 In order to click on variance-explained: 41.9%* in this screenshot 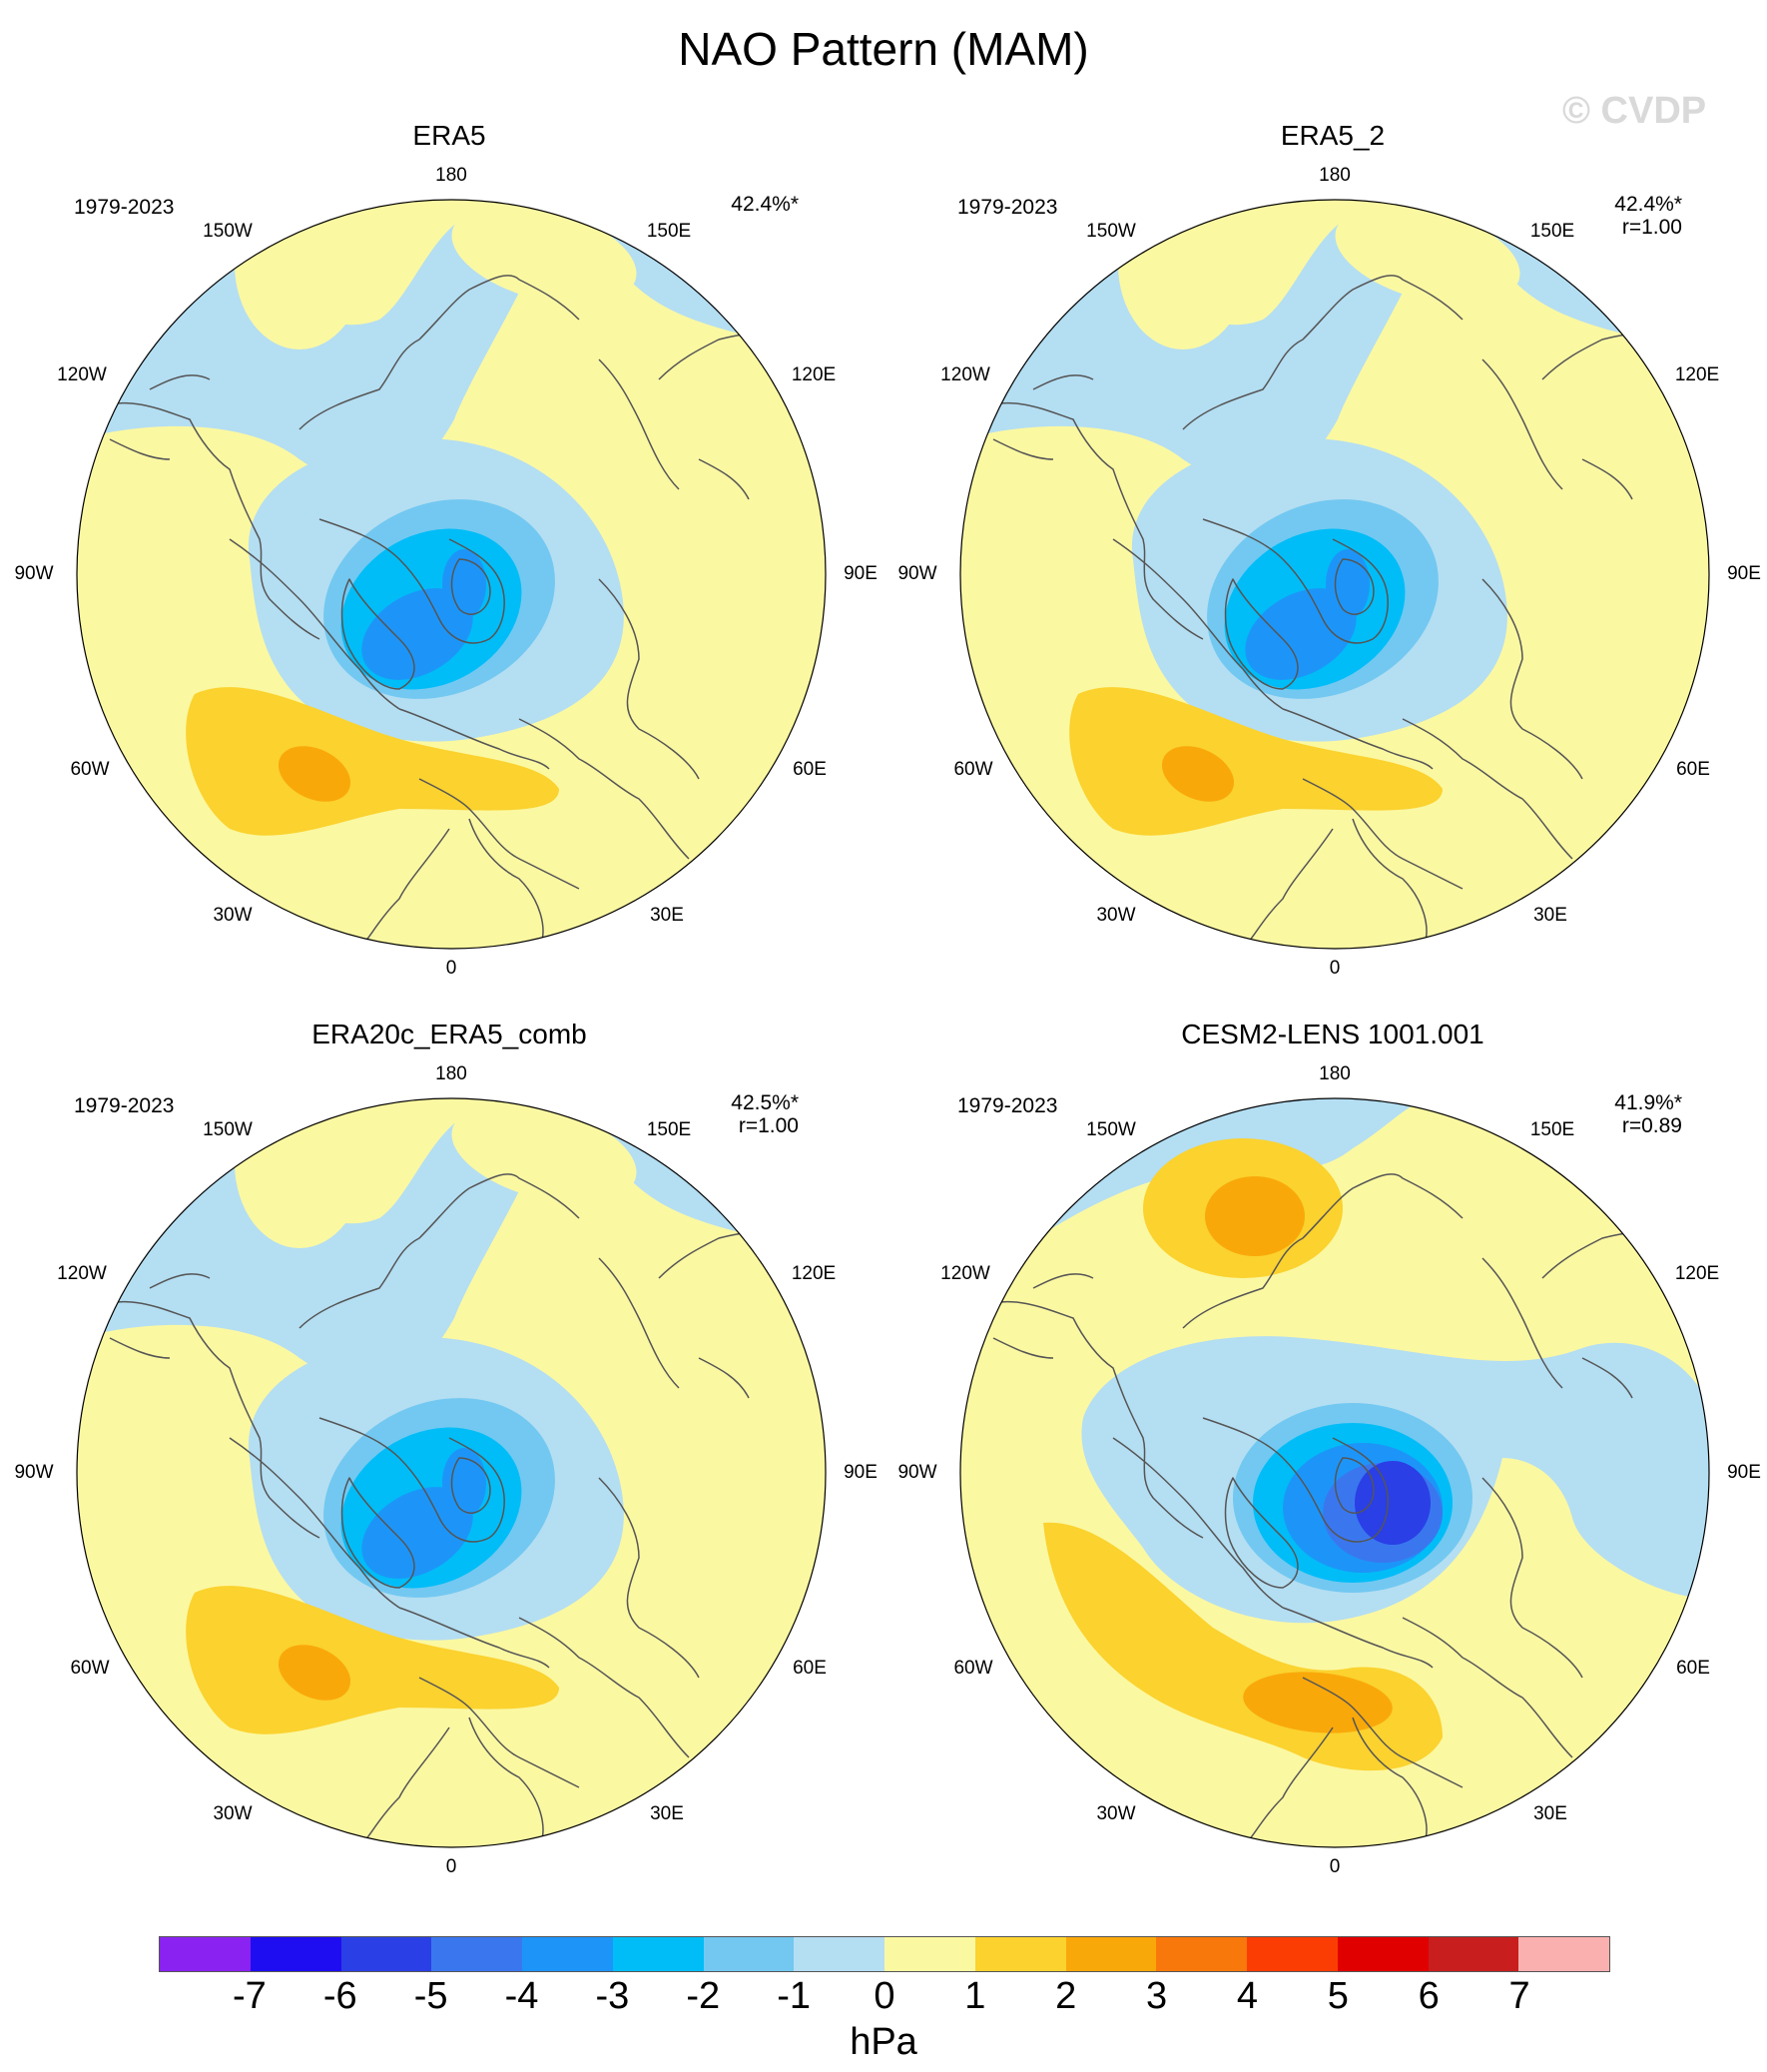, I will do `click(1648, 1102)`.